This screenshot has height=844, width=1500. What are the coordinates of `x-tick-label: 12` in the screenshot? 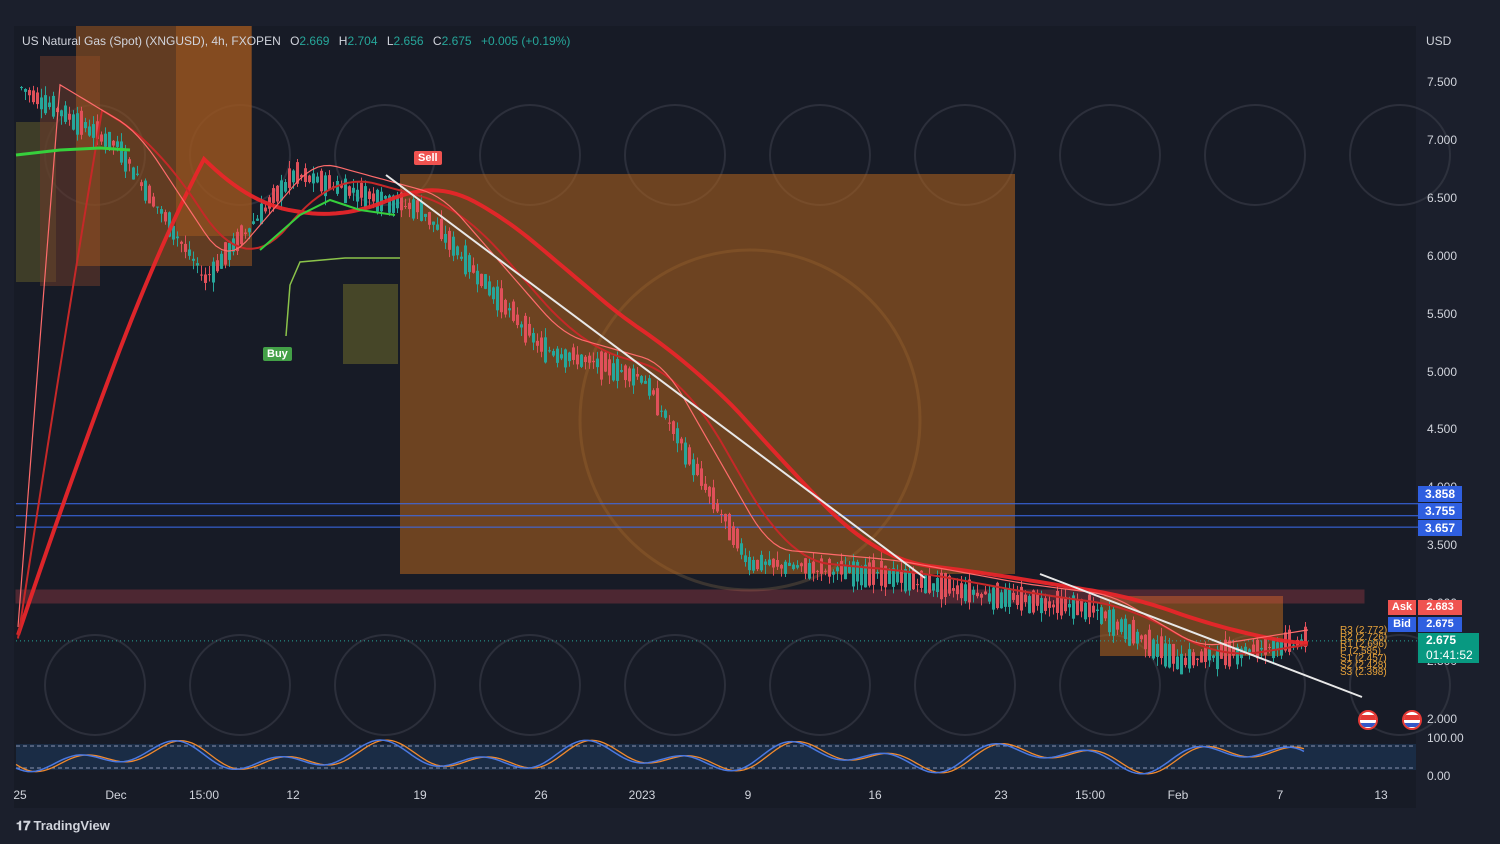 It's located at (293, 795).